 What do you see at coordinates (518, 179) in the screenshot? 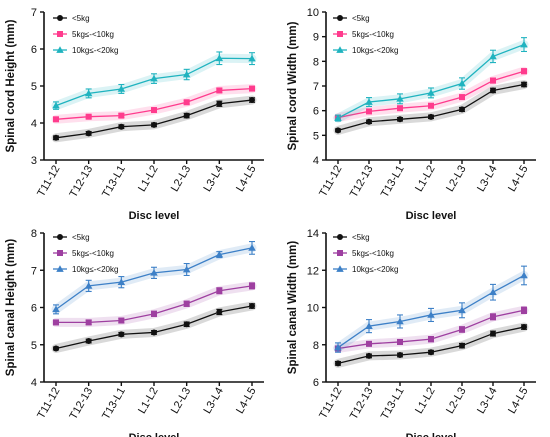
I see `x-tick-label: L4-L5` at bounding box center [518, 179].